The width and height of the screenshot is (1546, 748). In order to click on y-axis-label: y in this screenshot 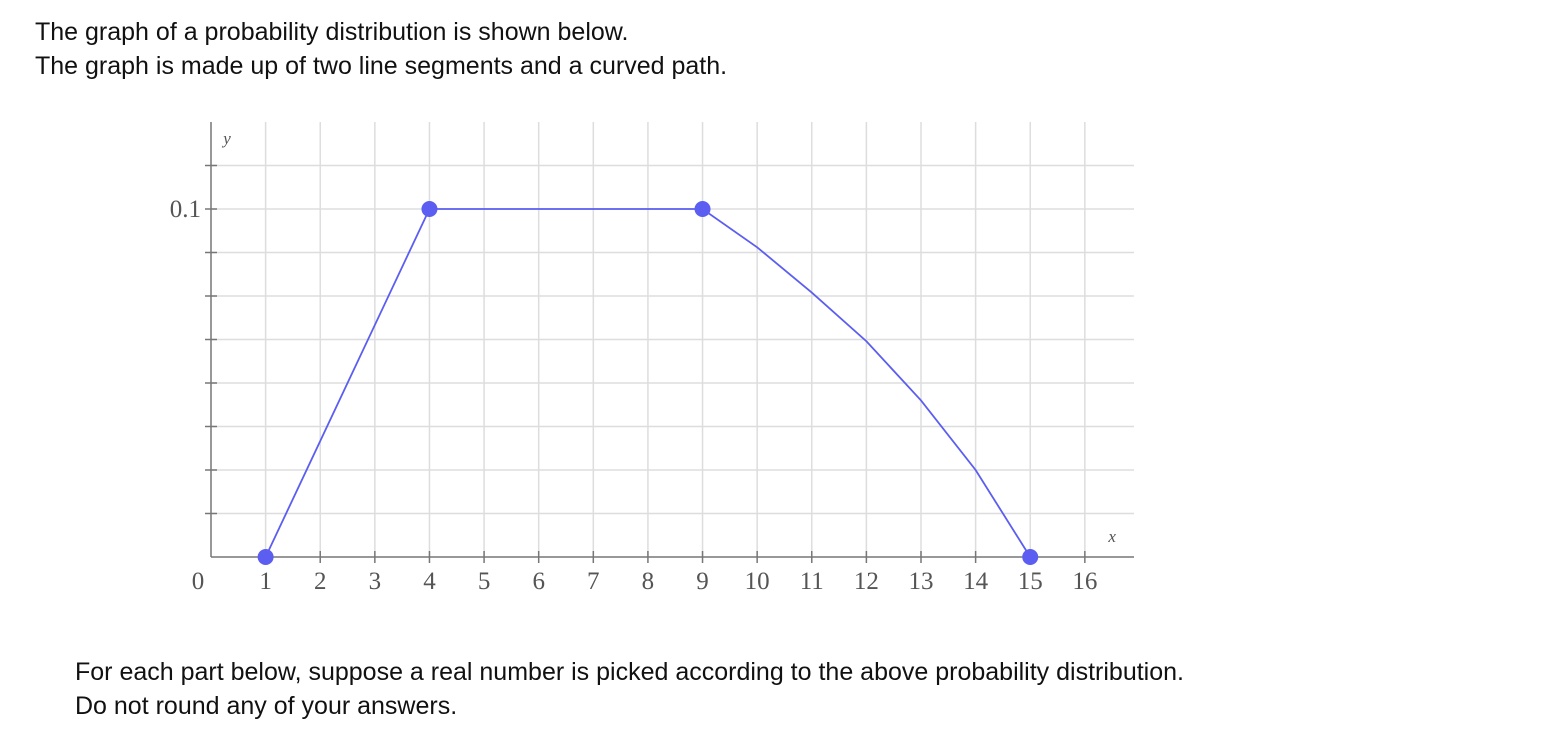, I will do `click(226, 138)`.